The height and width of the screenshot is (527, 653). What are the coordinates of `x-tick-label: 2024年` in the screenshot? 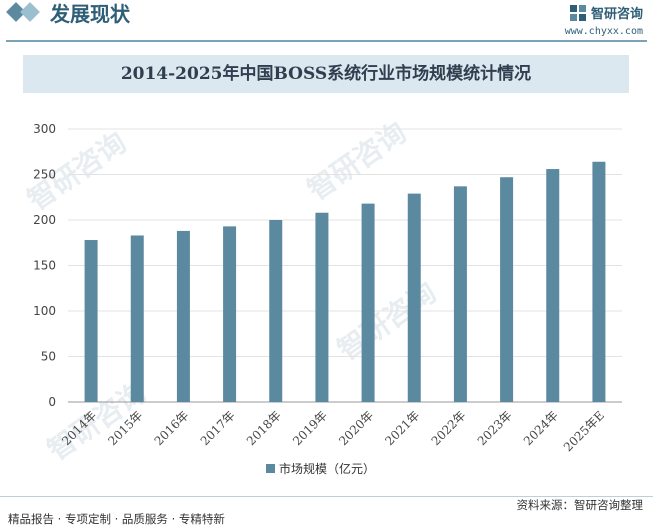 It's located at (541, 428).